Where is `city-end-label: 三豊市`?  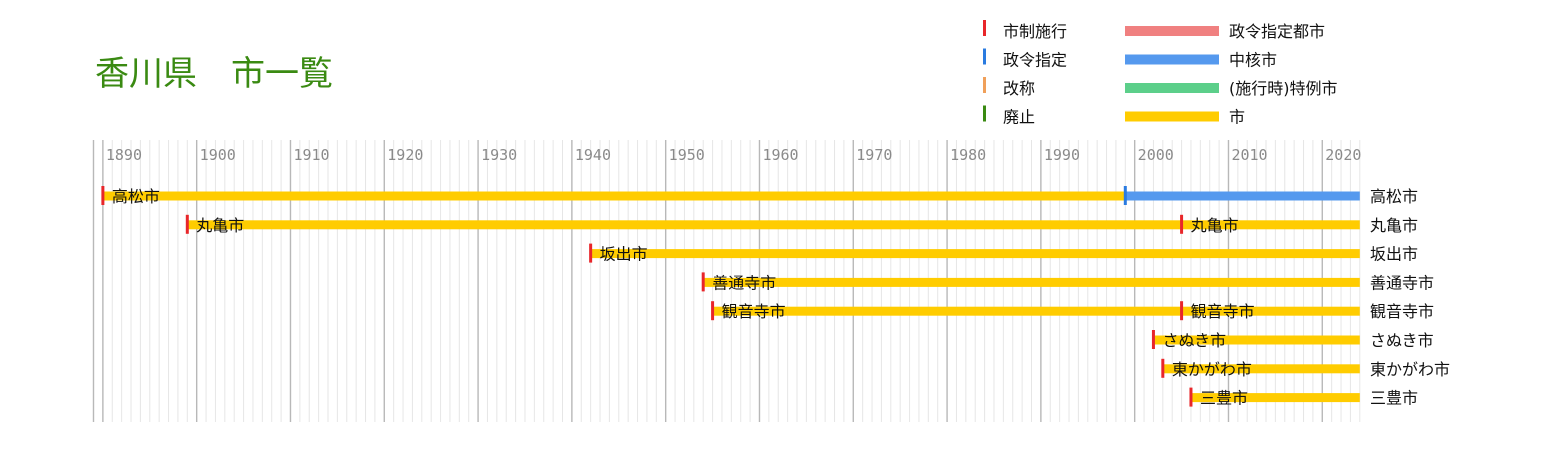
city-end-label: 三豊市 is located at coordinates (1394, 398).